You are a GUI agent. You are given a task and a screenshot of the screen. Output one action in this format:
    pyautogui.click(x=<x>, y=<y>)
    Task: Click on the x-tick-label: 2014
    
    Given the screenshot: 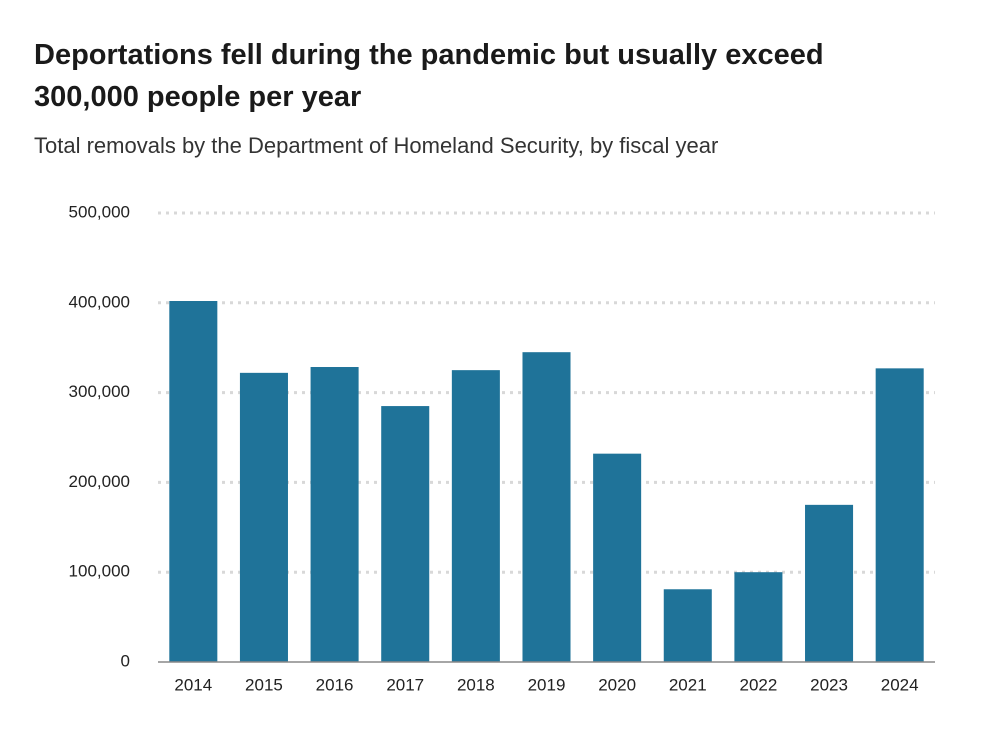 What is the action you would take?
    pyautogui.click(x=193, y=684)
    